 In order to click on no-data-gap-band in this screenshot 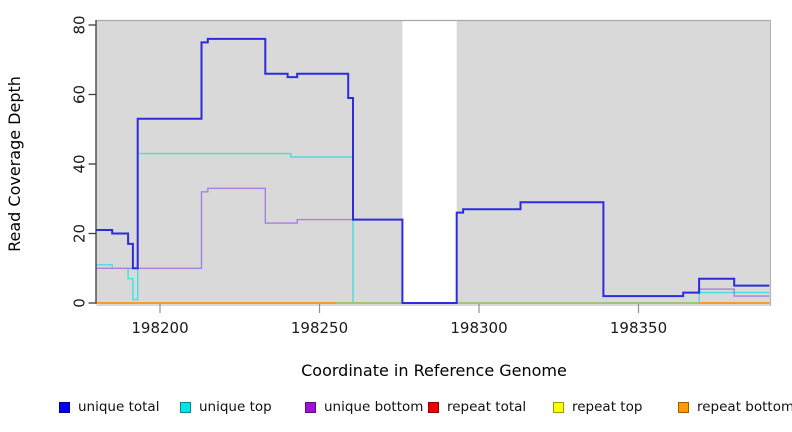, I will do `click(429, 162)`.